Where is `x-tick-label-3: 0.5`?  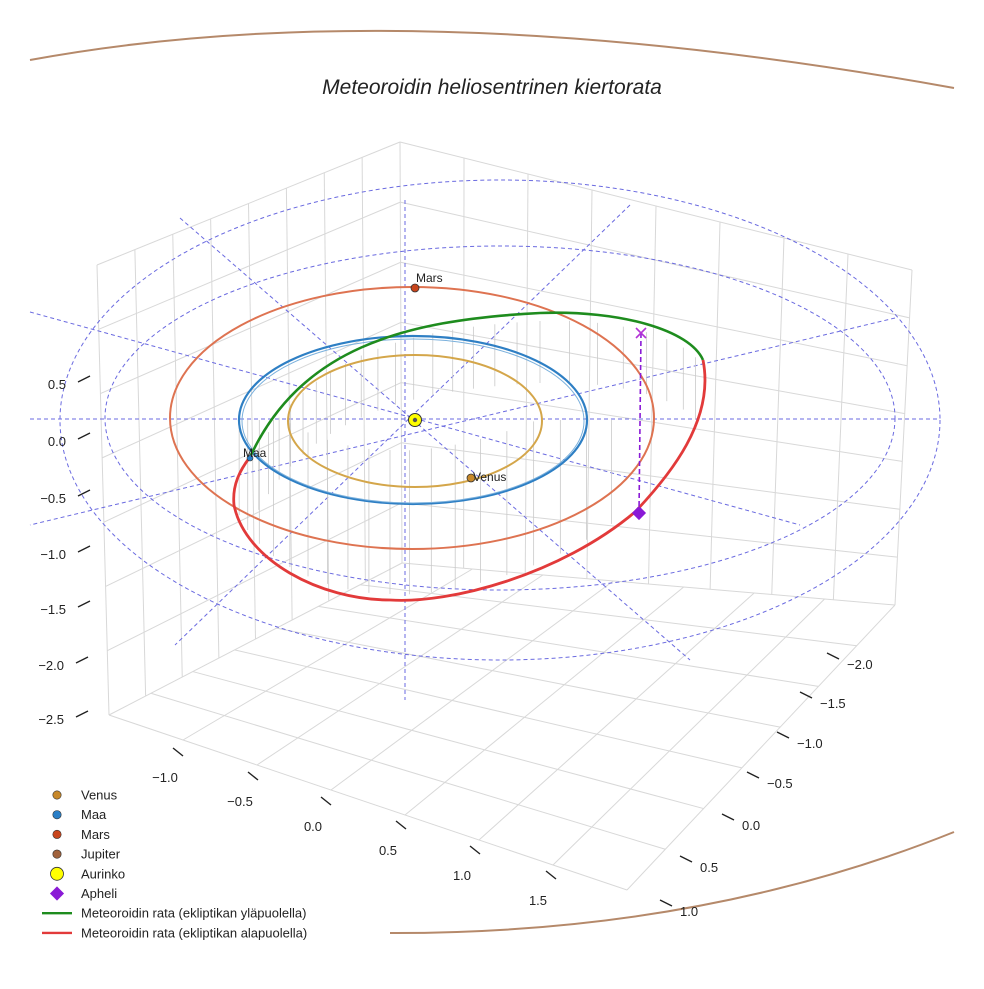
x-tick-label-3: 0.5 is located at coordinates (388, 850).